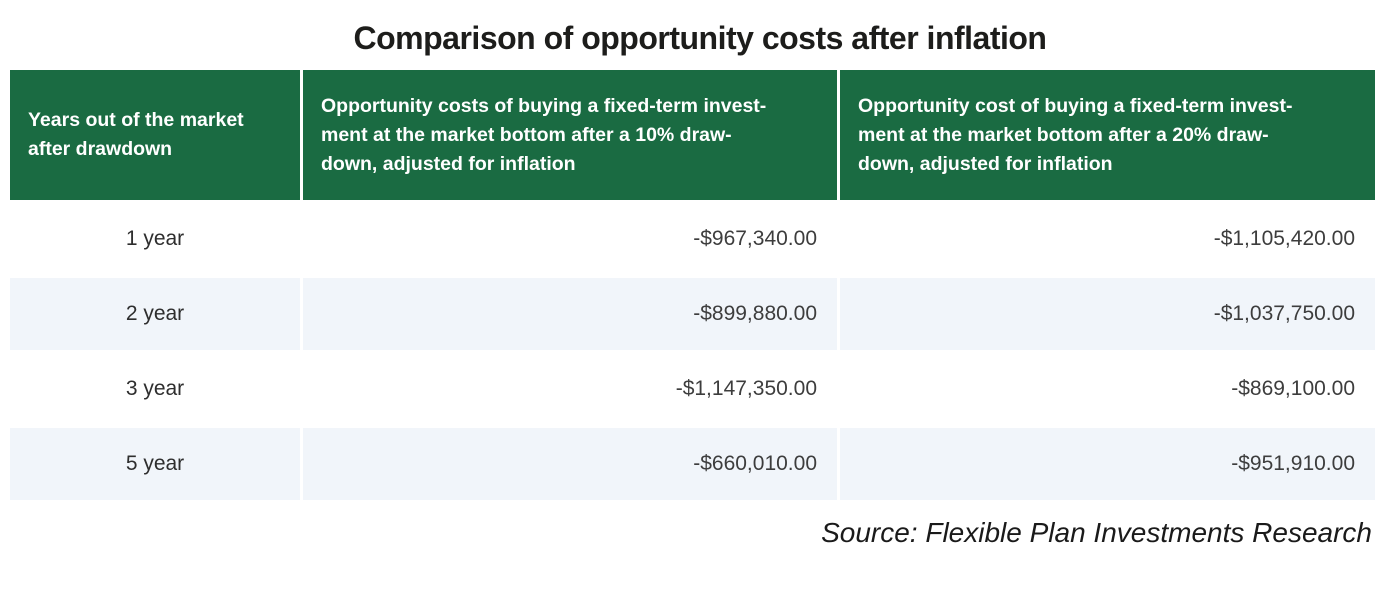 The height and width of the screenshot is (600, 1400). I want to click on cell-years: 5 year, so click(155, 464).